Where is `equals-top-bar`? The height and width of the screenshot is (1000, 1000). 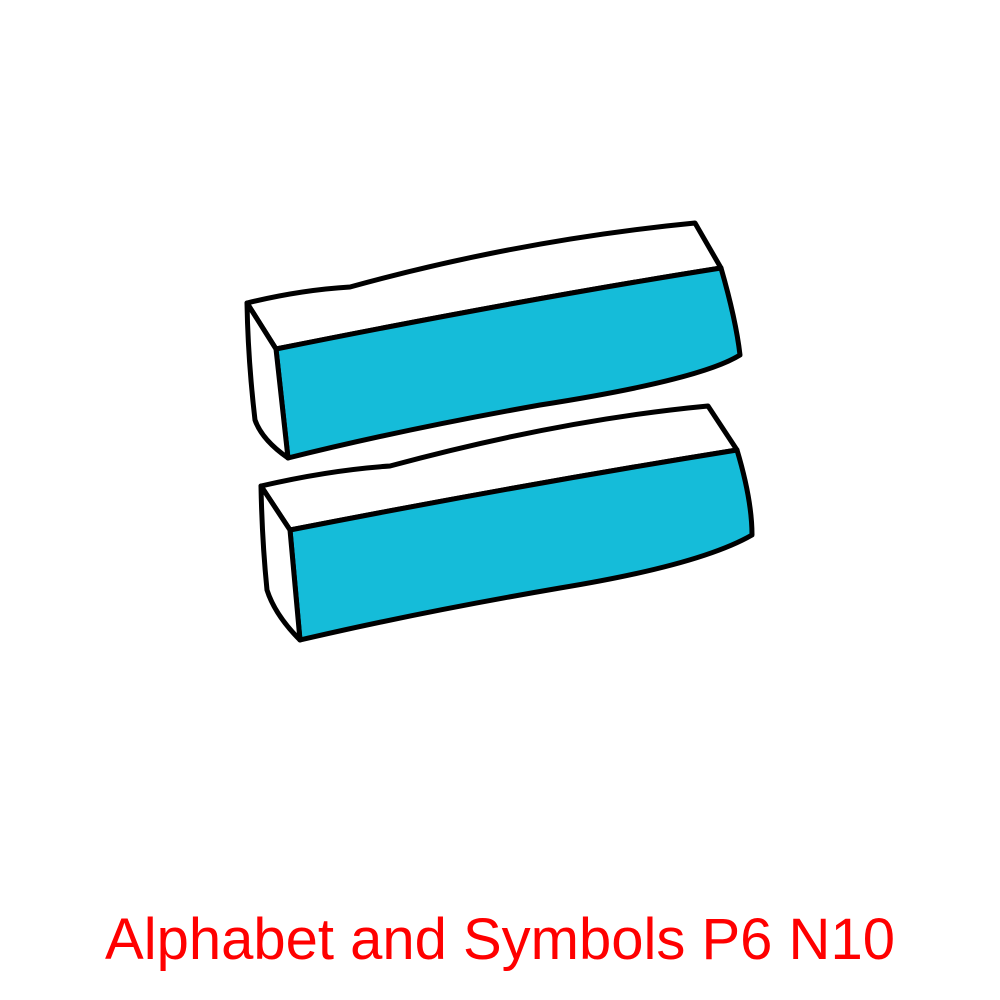
equals-top-bar is located at coordinates (493, 340).